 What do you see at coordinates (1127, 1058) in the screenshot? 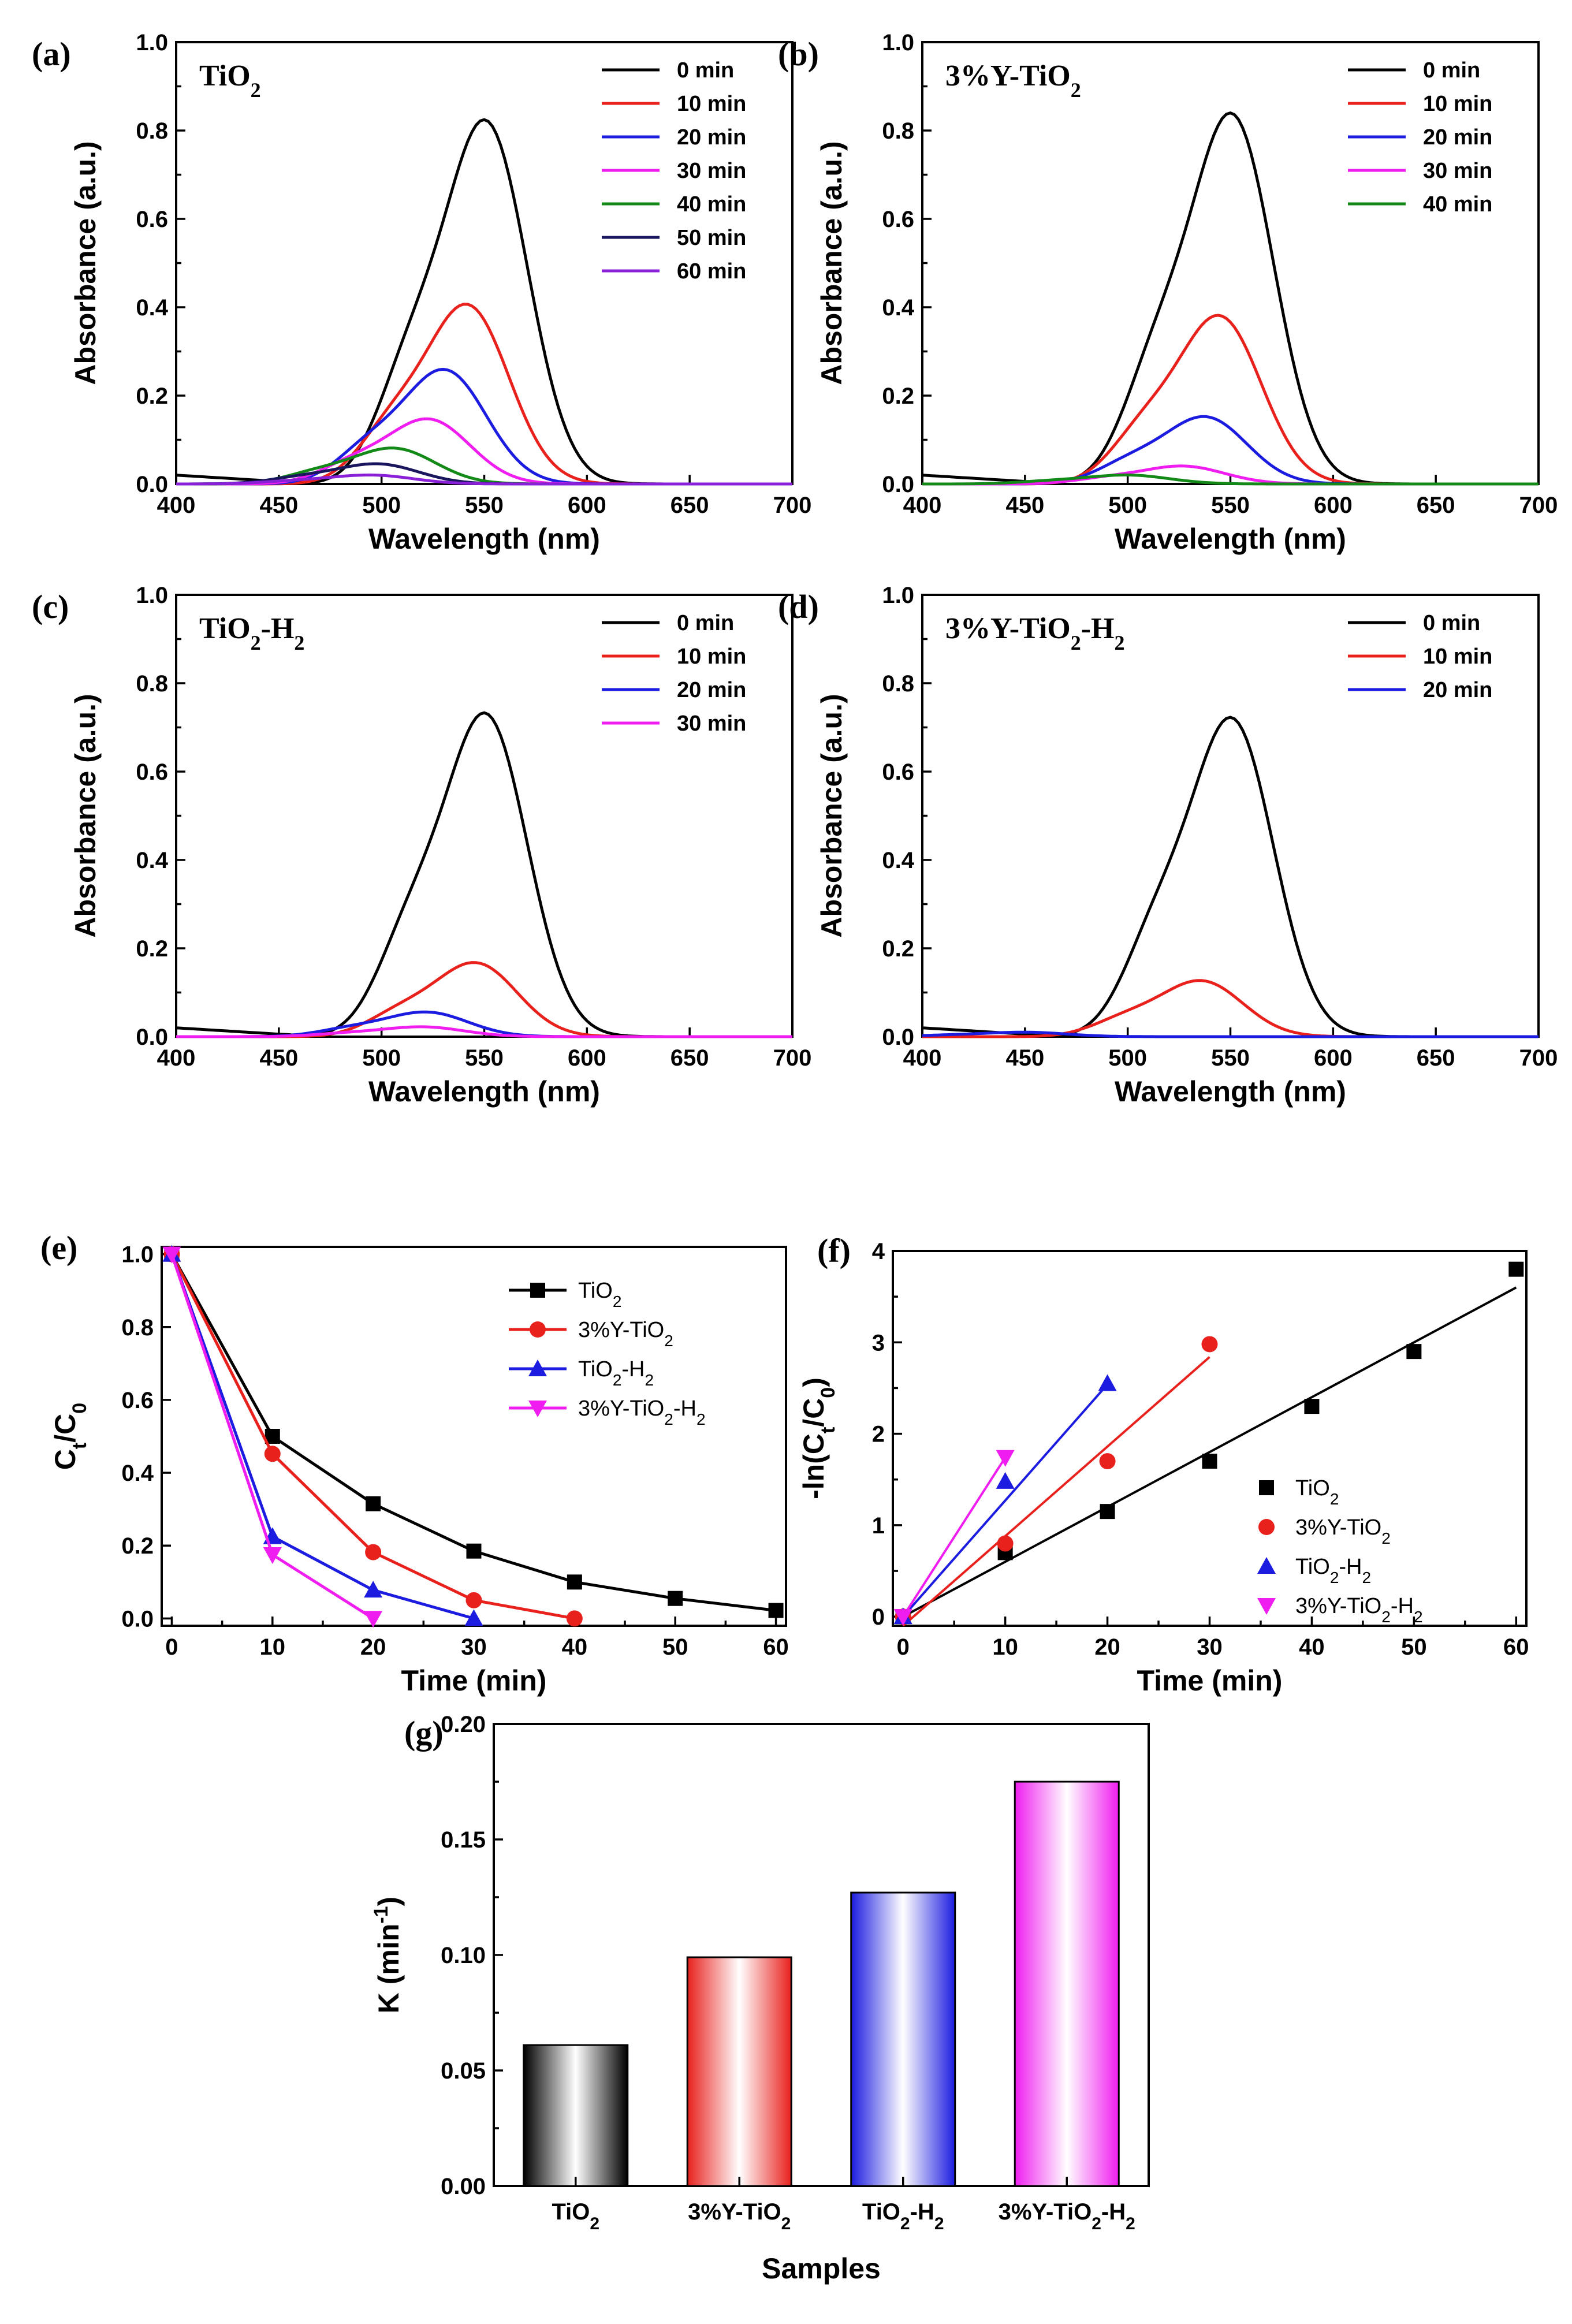
I see `x-tick-label: 500` at bounding box center [1127, 1058].